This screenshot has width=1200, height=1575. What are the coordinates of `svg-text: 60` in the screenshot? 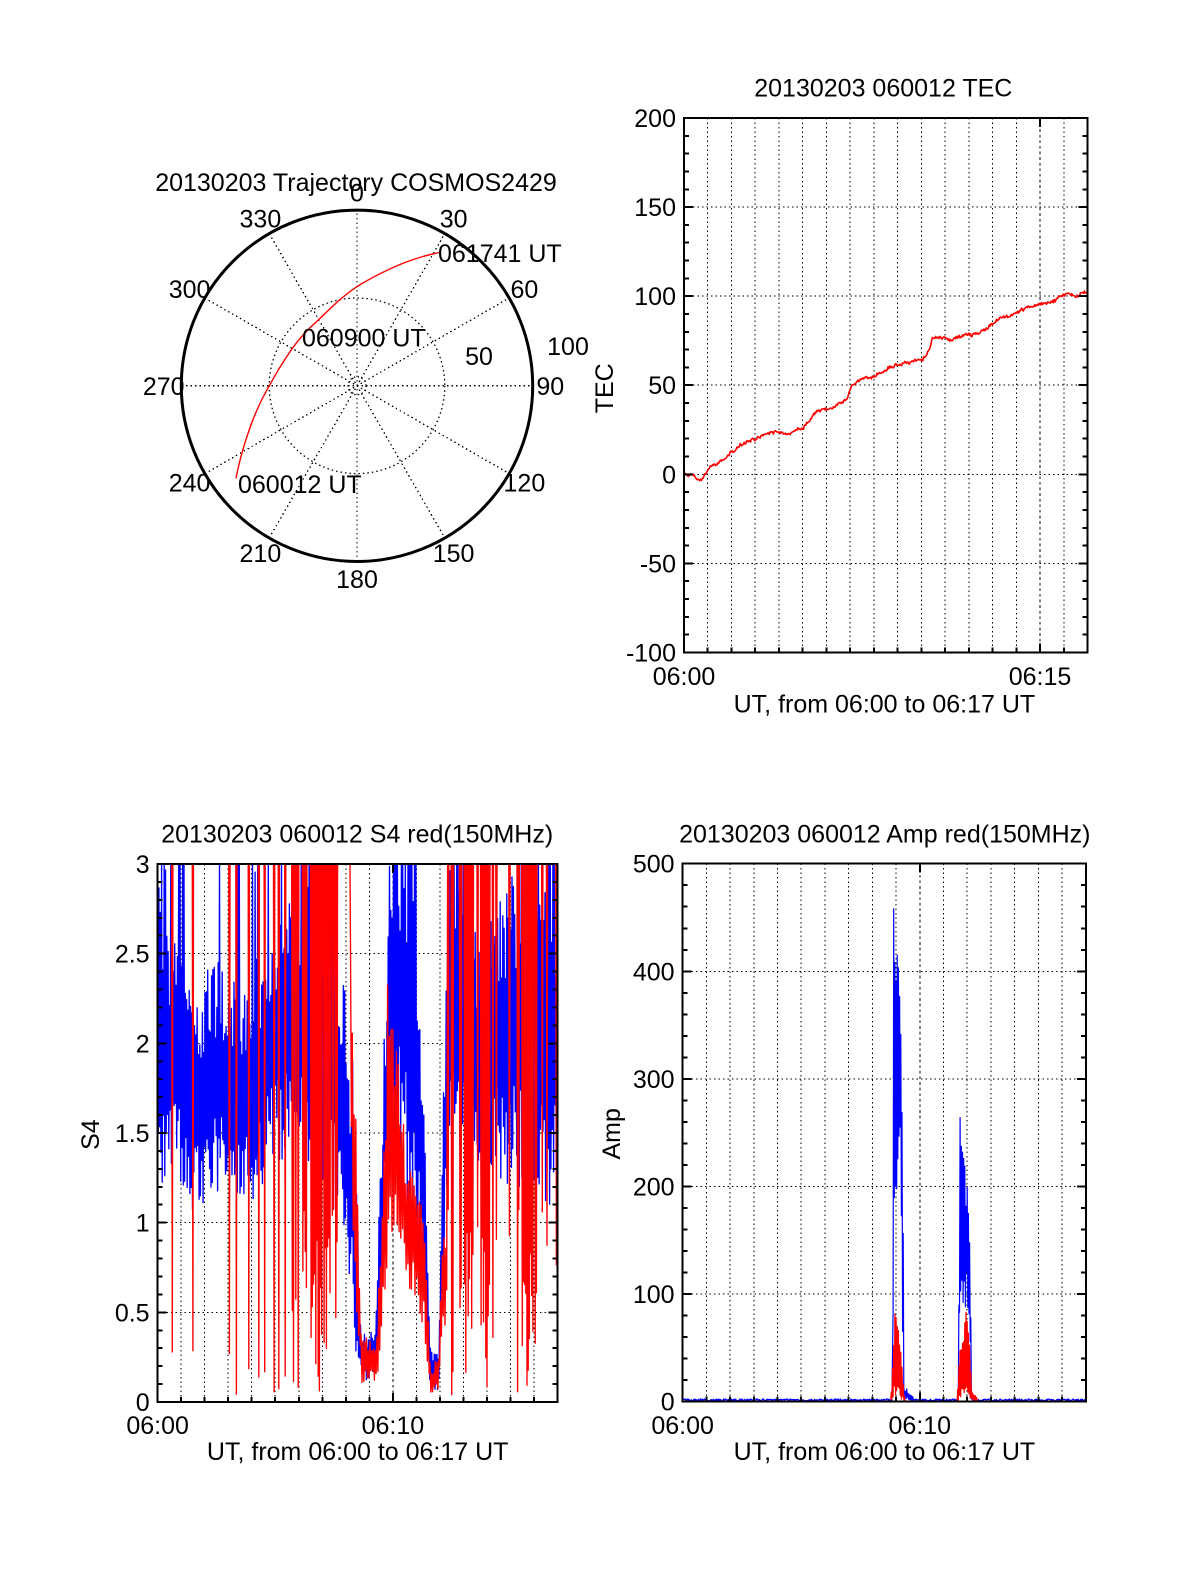 It's located at (524, 290).